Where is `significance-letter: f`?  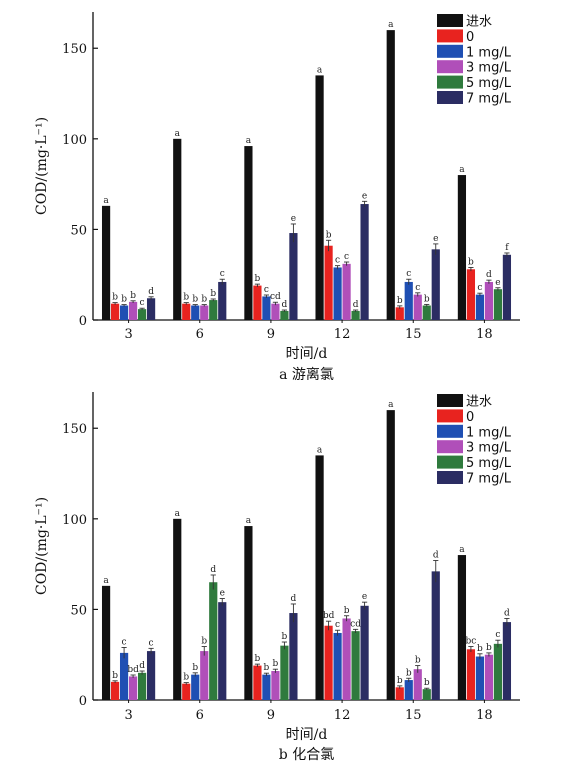 significance-letter: f is located at coordinates (507, 248).